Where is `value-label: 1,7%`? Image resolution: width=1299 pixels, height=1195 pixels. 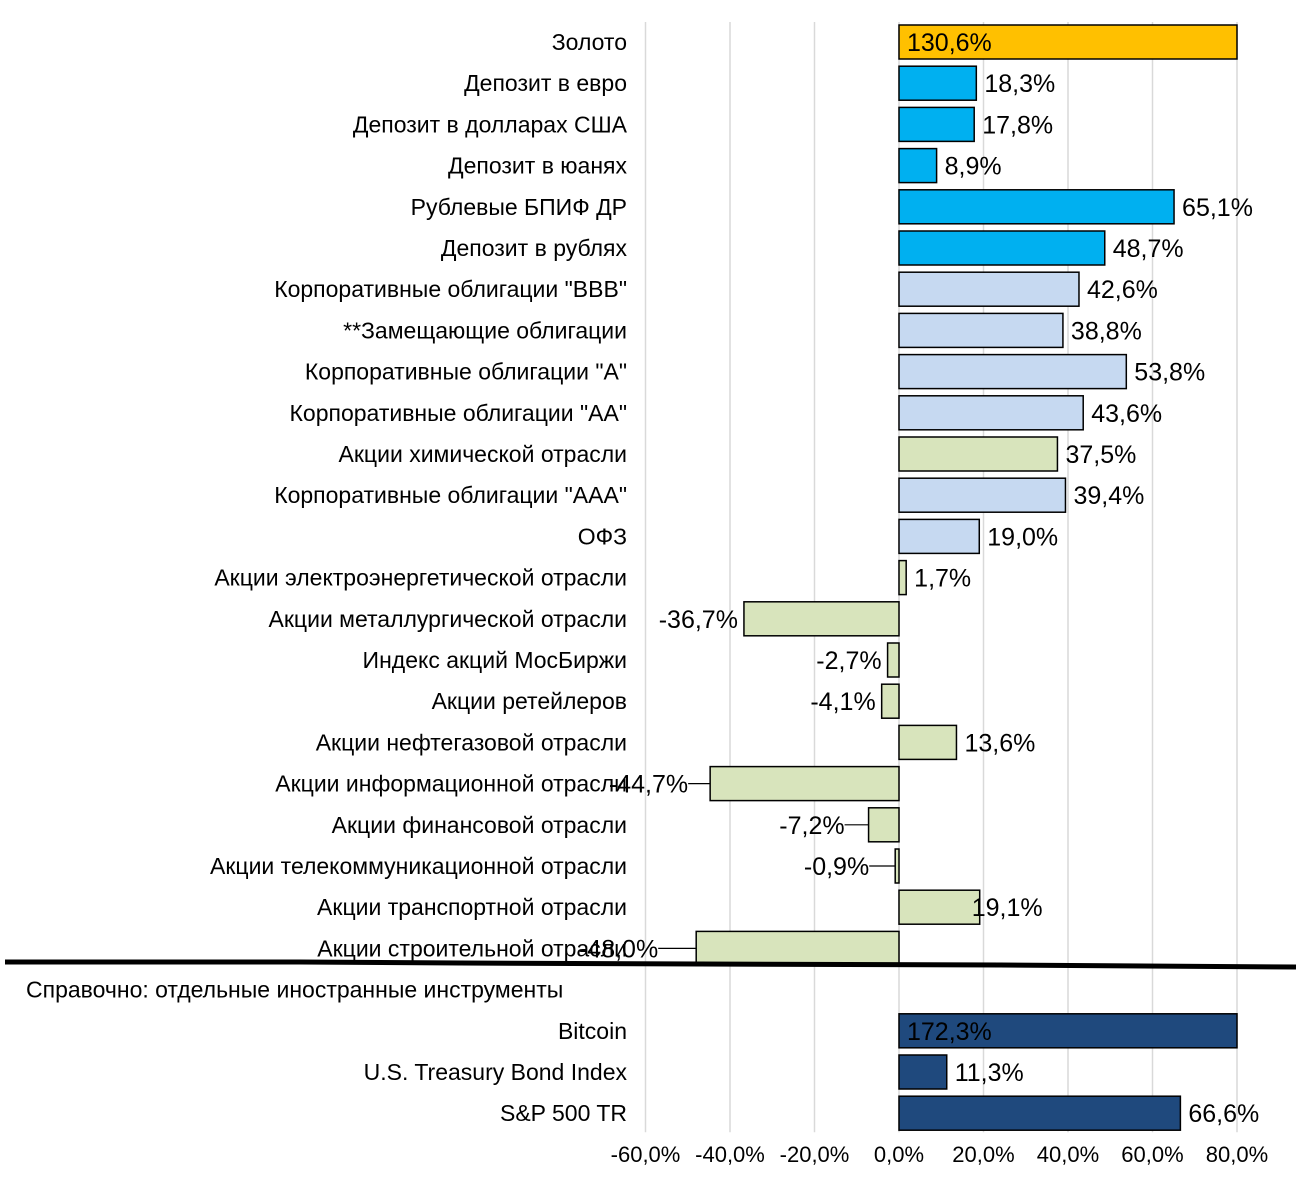
value-label: 1,7% is located at coordinates (942, 579).